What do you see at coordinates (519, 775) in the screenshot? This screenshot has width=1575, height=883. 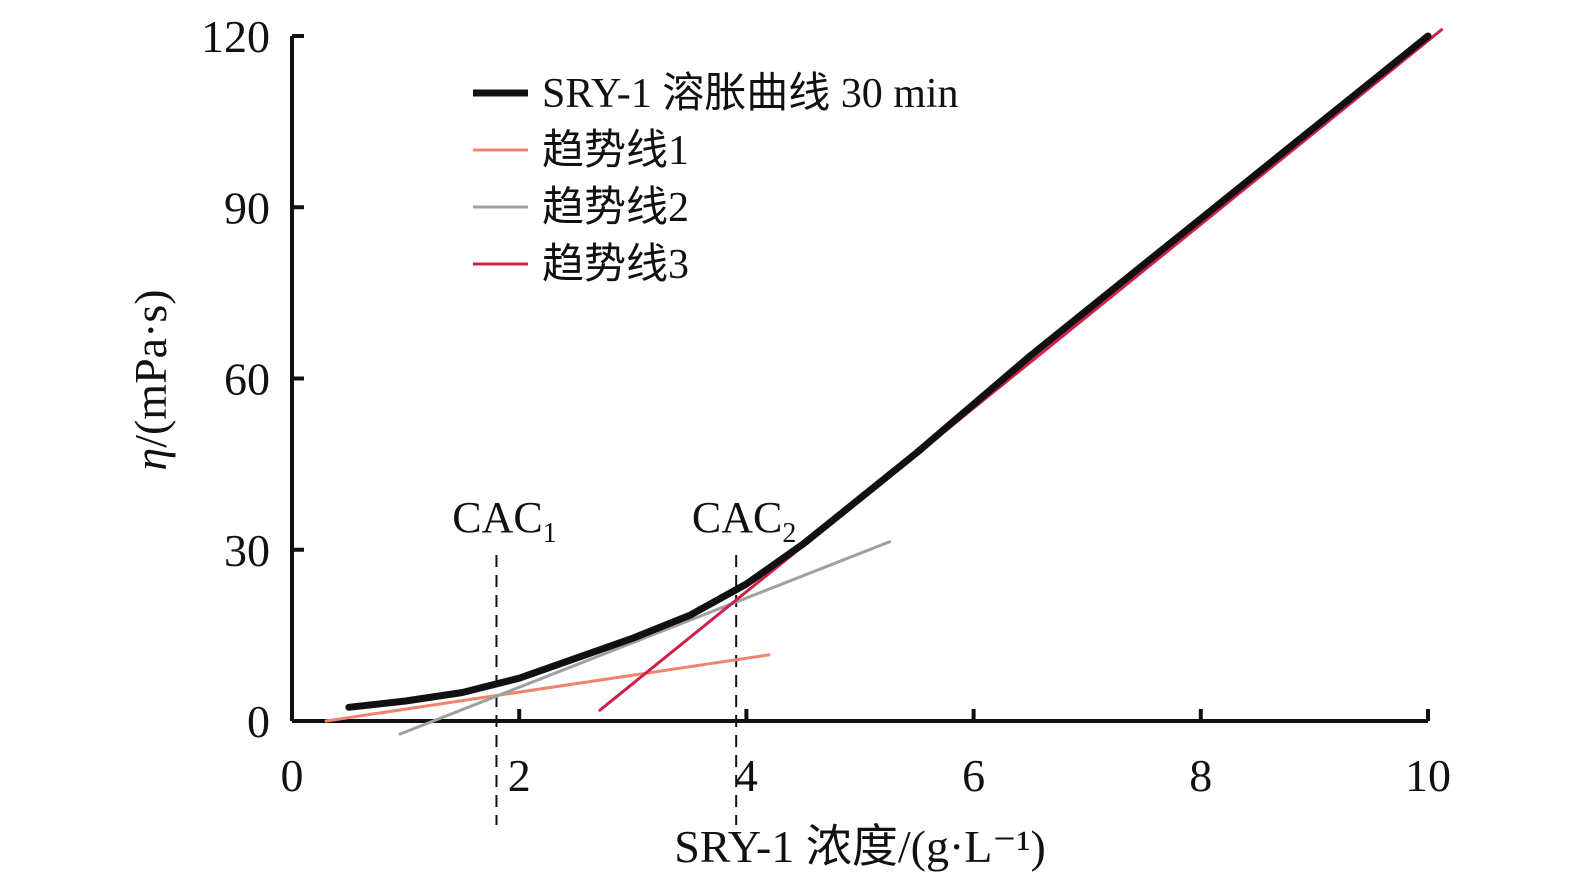 I see `x-tick-label: 2` at bounding box center [519, 775].